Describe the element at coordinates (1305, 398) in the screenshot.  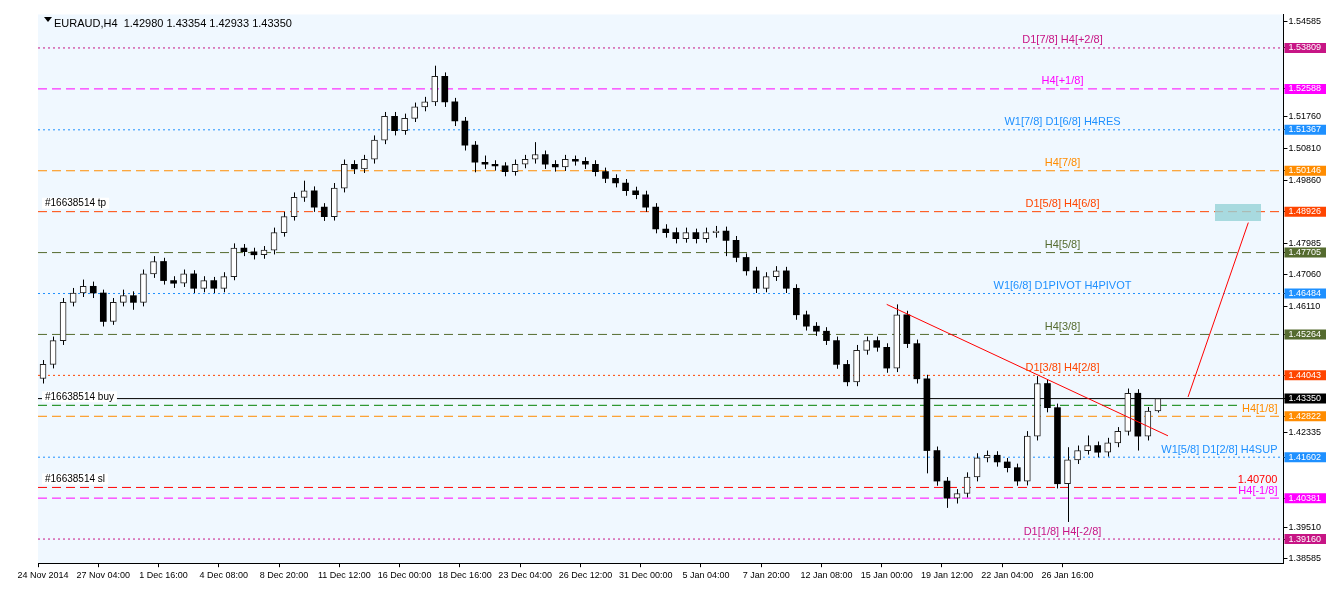
I see `y-tick-label: 1.43350` at that location.